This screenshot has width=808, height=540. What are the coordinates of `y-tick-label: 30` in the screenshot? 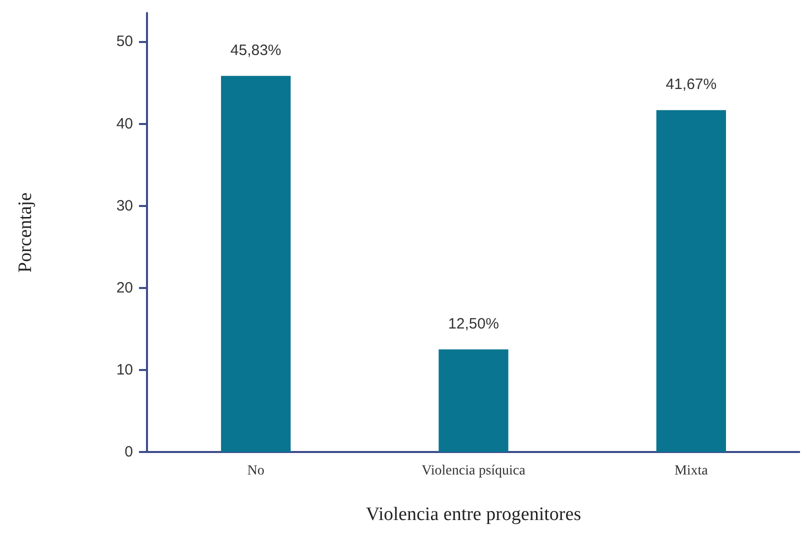 It's located at (124, 205).